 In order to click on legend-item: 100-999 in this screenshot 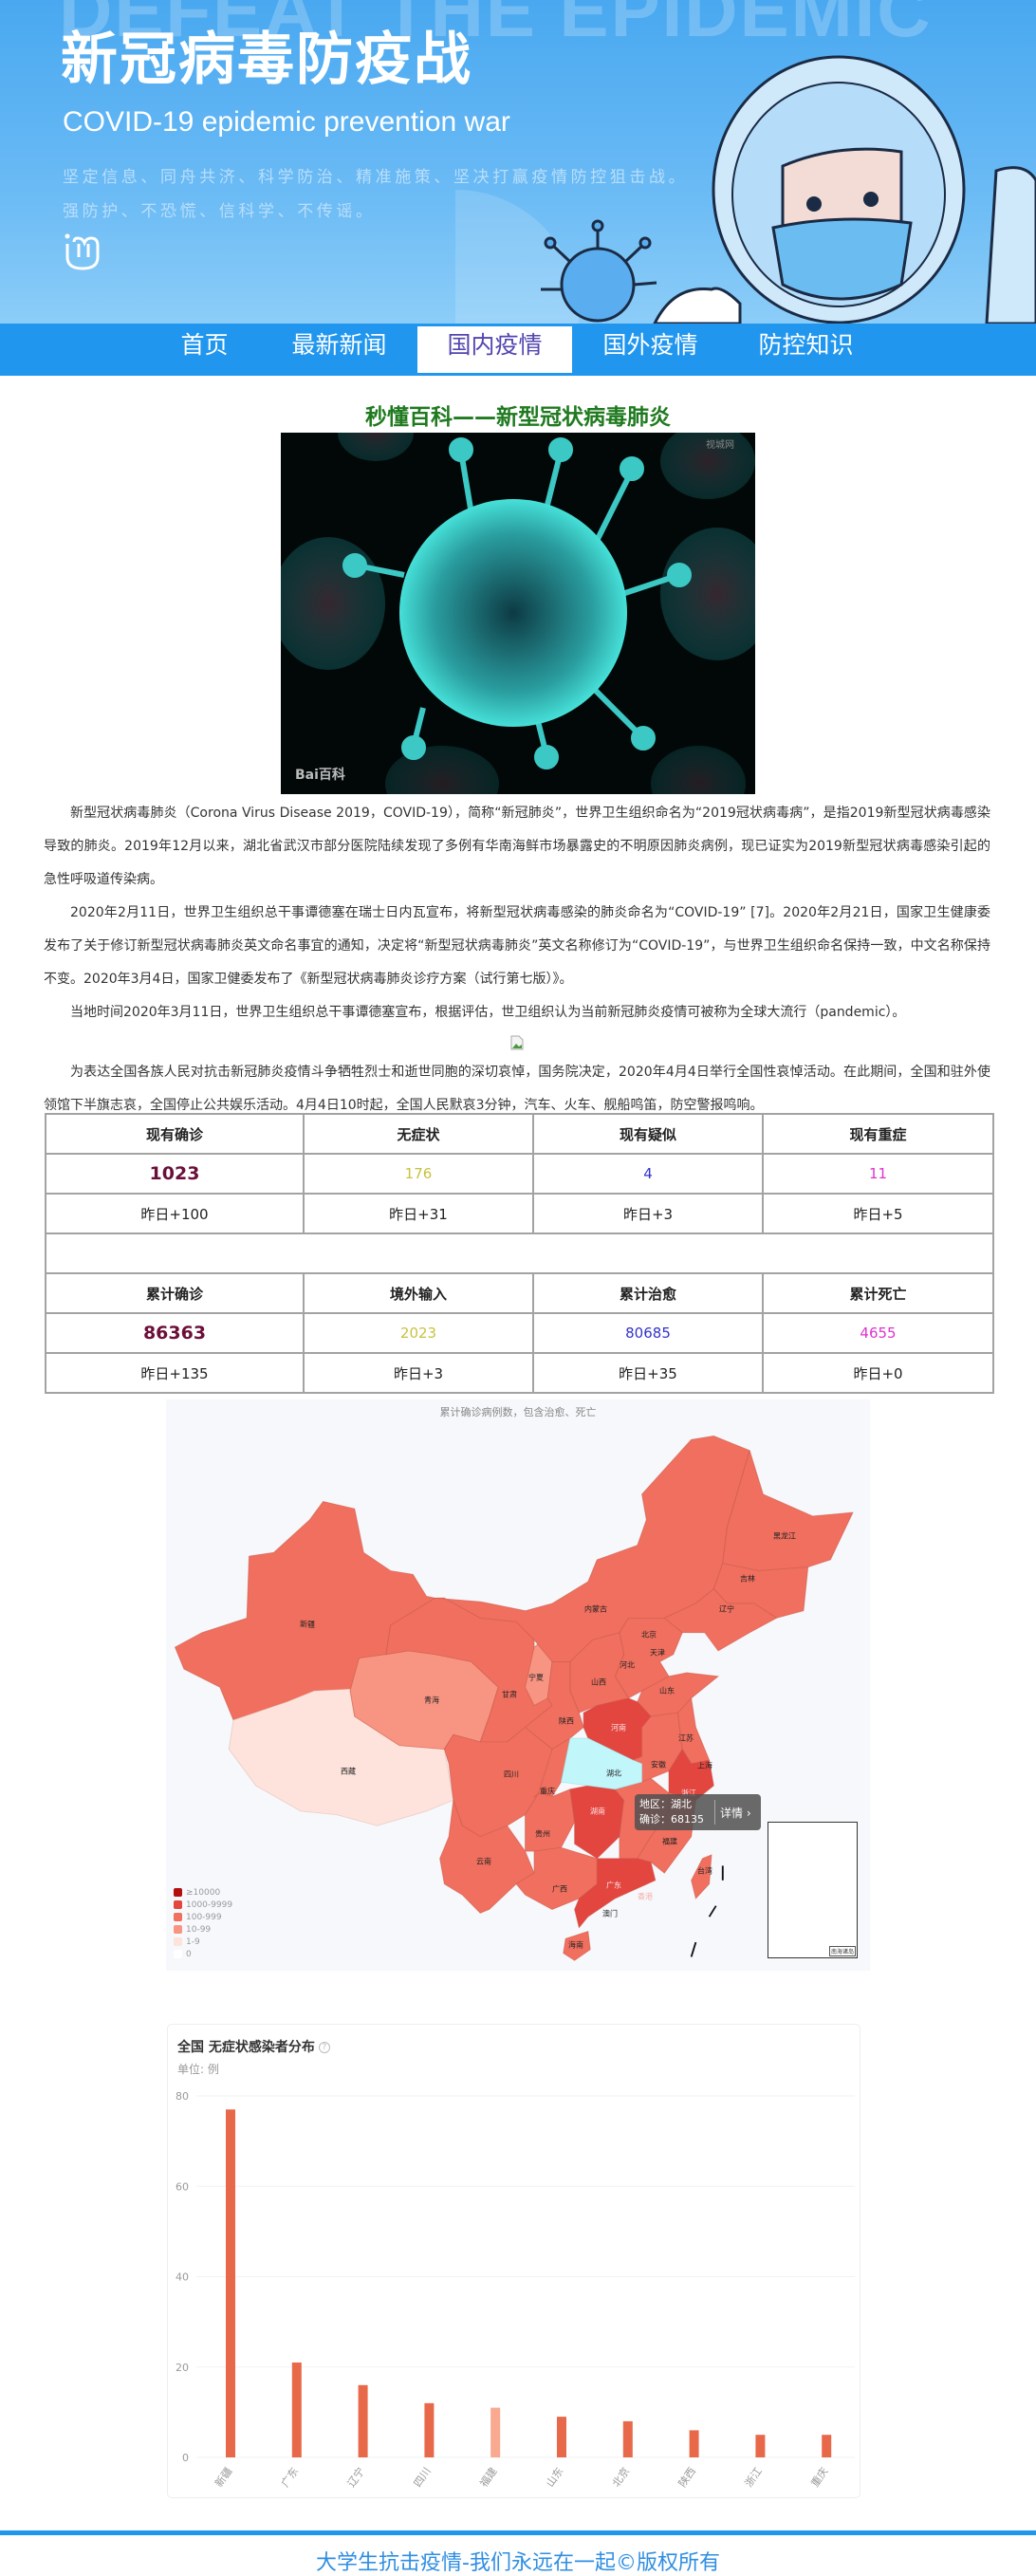, I will do `click(203, 1917)`.